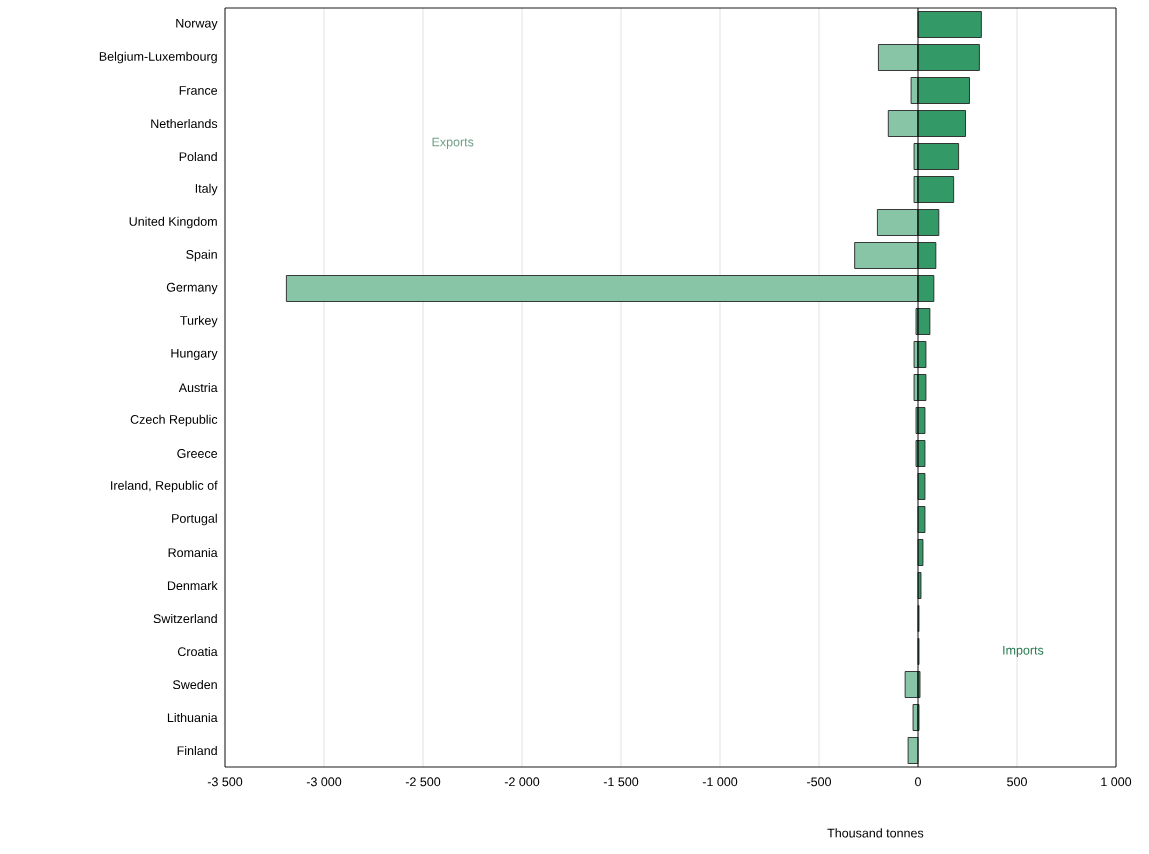 The image size is (1149, 854). What do you see at coordinates (225, 782) in the screenshot?
I see `x-tick-label: -3 500` at bounding box center [225, 782].